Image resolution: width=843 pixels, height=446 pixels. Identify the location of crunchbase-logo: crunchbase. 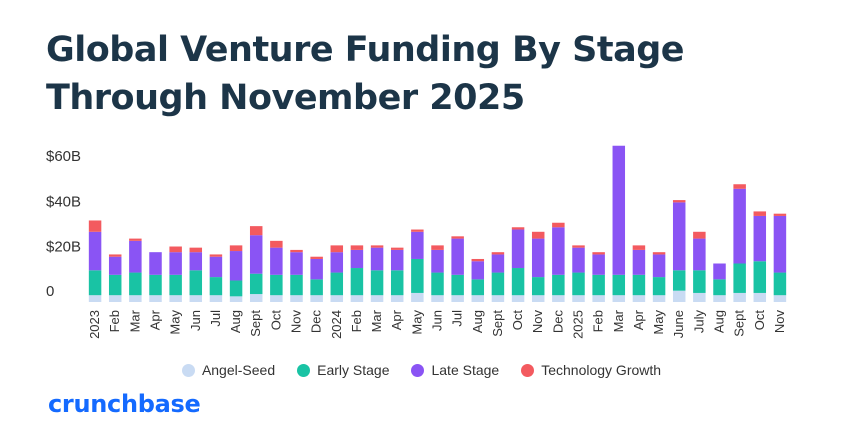
(124, 404).